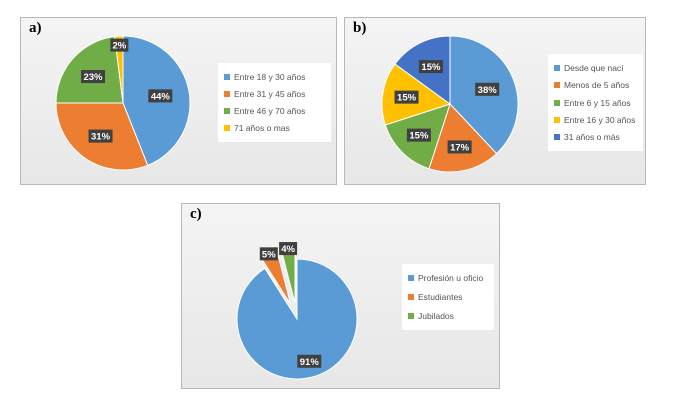  I want to click on pie-slice-entre-46-y-70-anos, so click(89, 69).